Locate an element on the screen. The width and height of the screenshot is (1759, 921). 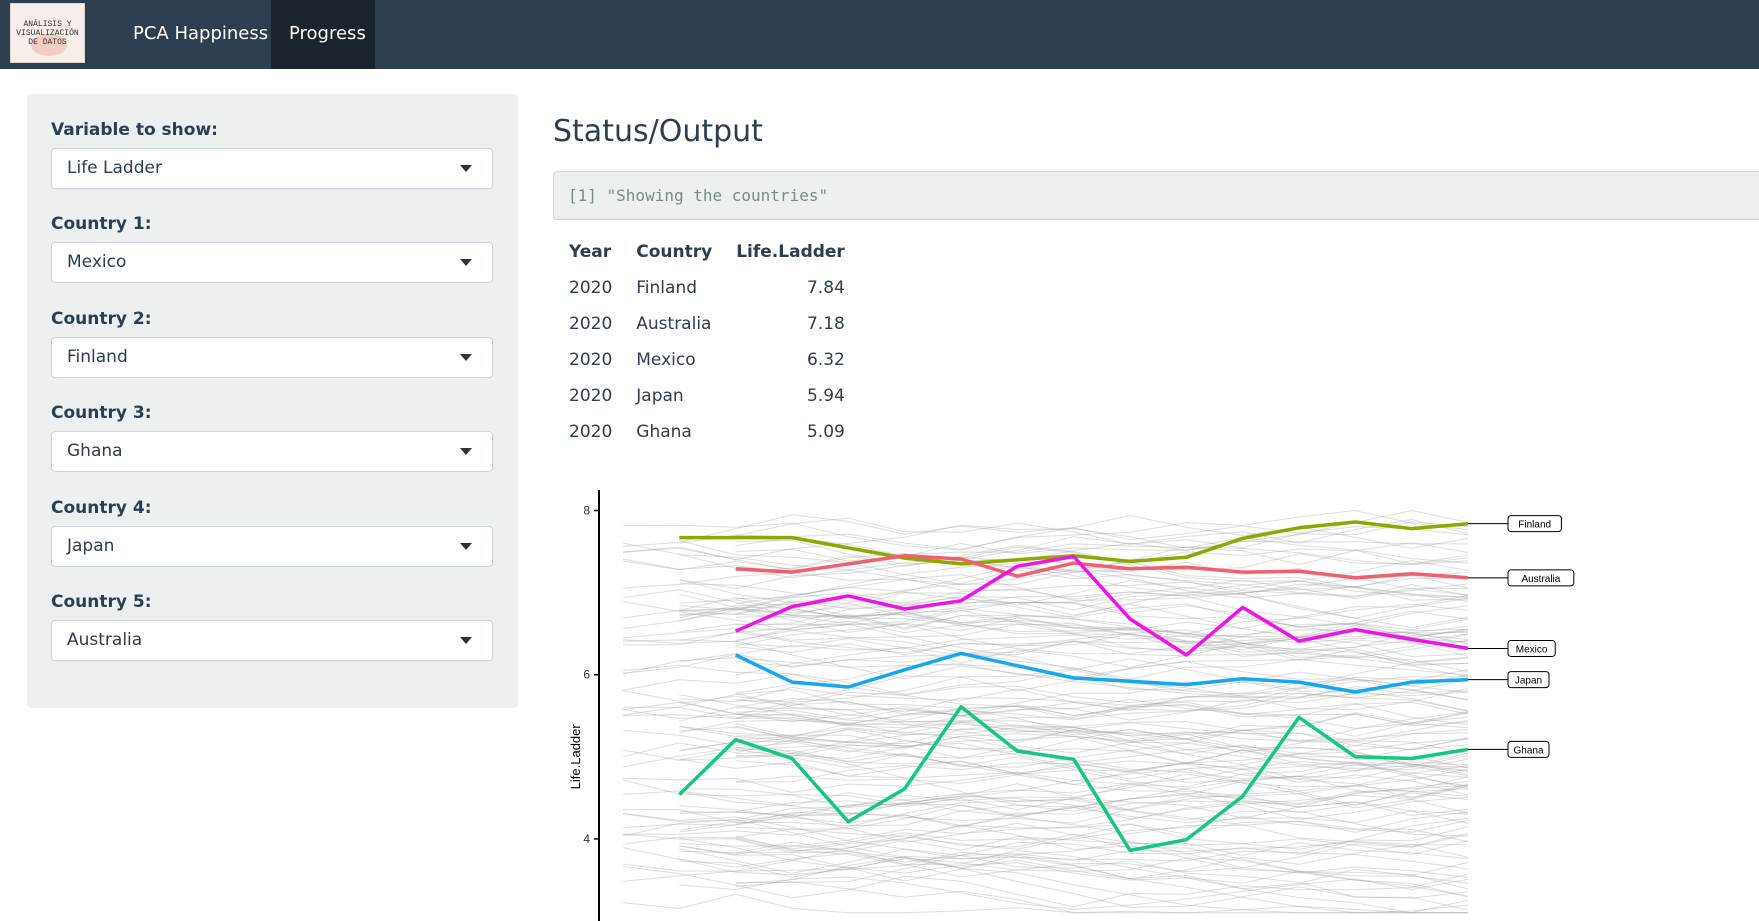
country4-select: Japan is located at coordinates (272, 546).